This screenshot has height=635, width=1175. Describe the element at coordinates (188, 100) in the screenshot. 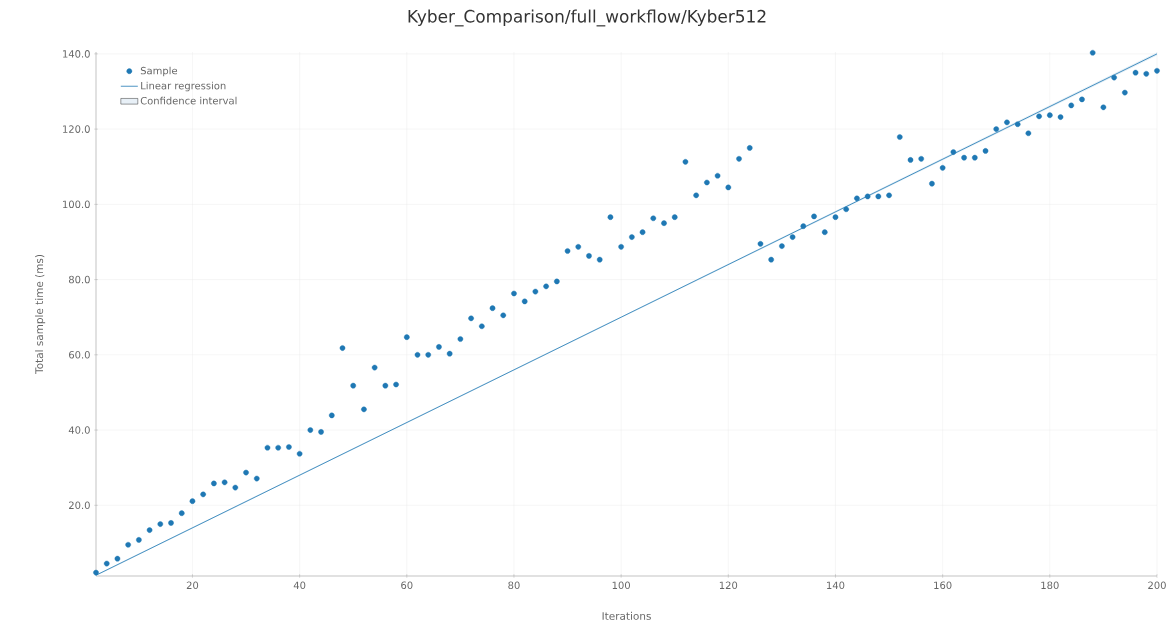

I see `legend-label: Confidence interval` at that location.